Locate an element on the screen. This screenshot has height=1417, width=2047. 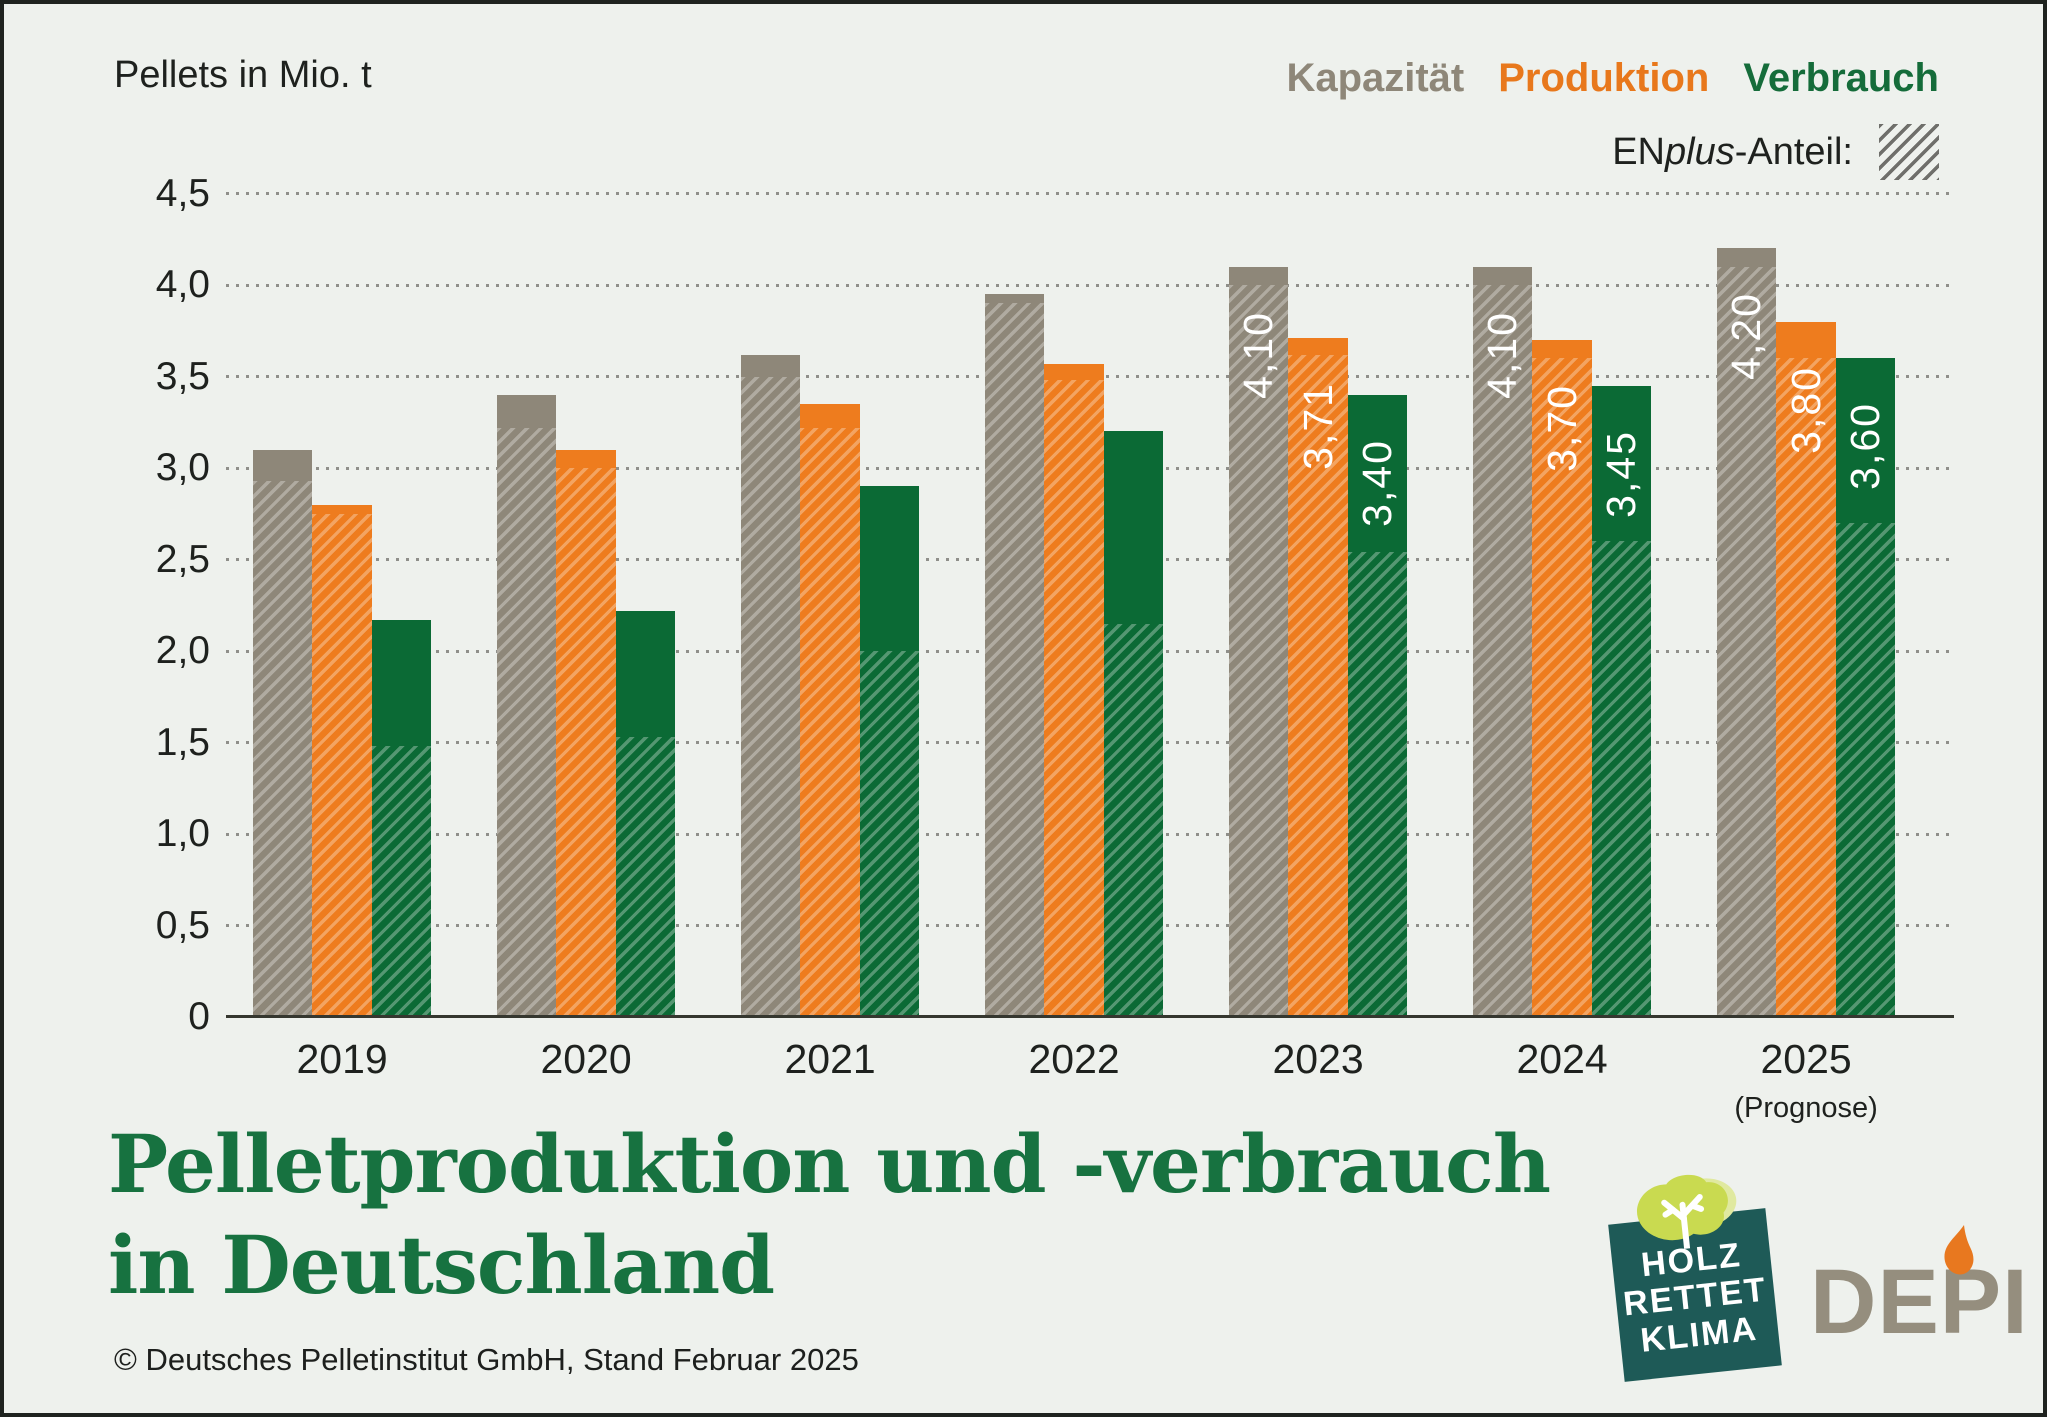
enplus-legend: ENplus-Anteil: is located at coordinates (1775, 152).